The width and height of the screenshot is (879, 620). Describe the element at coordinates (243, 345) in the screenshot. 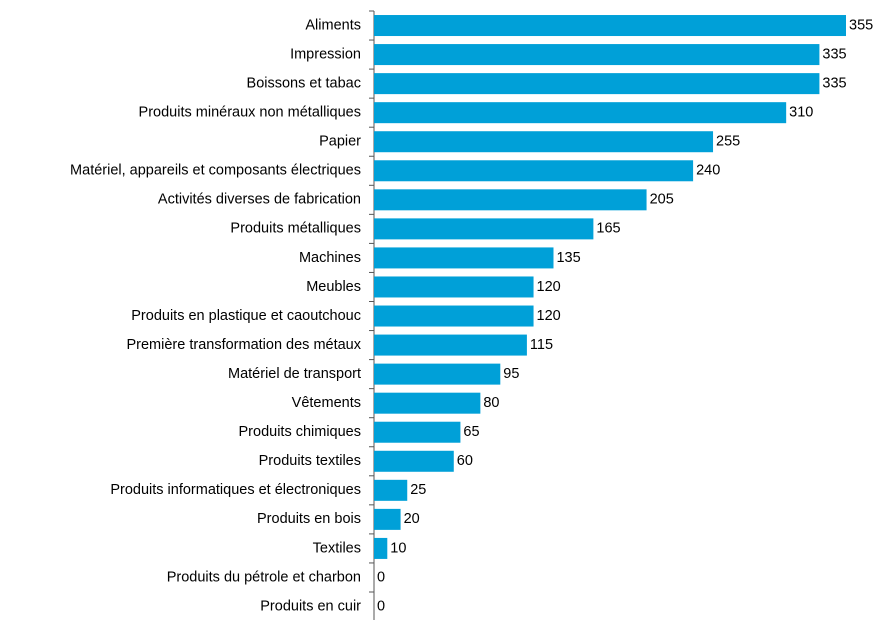

I see `category-label: Première transformation des métaux` at that location.